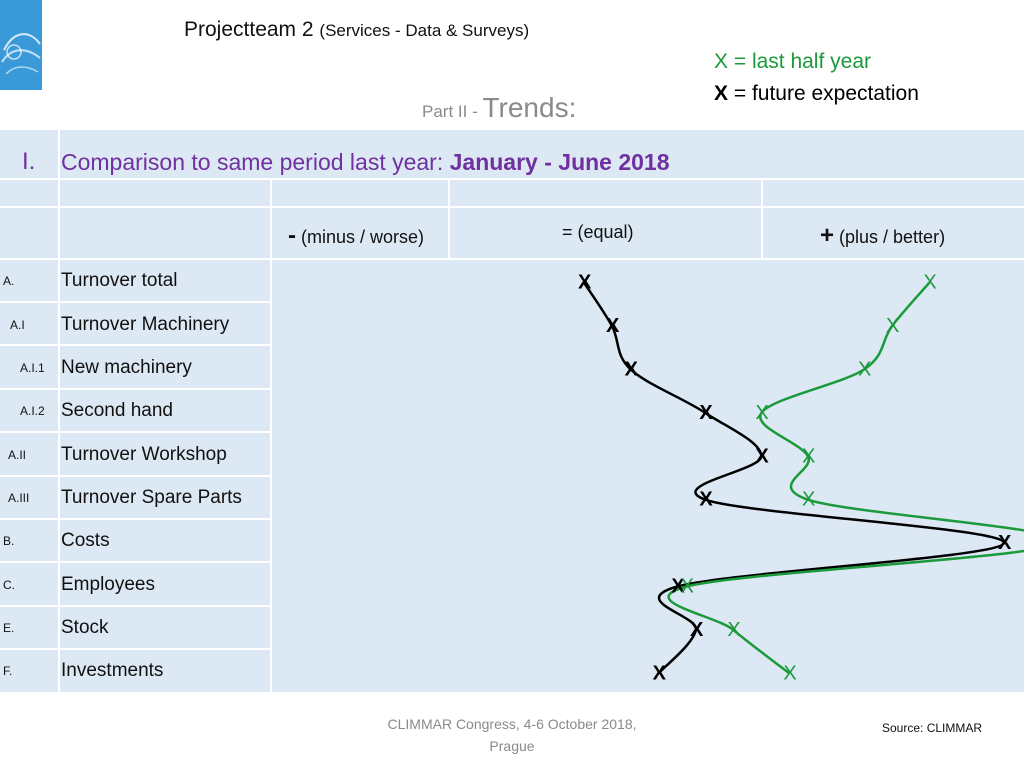  What do you see at coordinates (85, 627) in the screenshot?
I see `row-label: Stock` at bounding box center [85, 627].